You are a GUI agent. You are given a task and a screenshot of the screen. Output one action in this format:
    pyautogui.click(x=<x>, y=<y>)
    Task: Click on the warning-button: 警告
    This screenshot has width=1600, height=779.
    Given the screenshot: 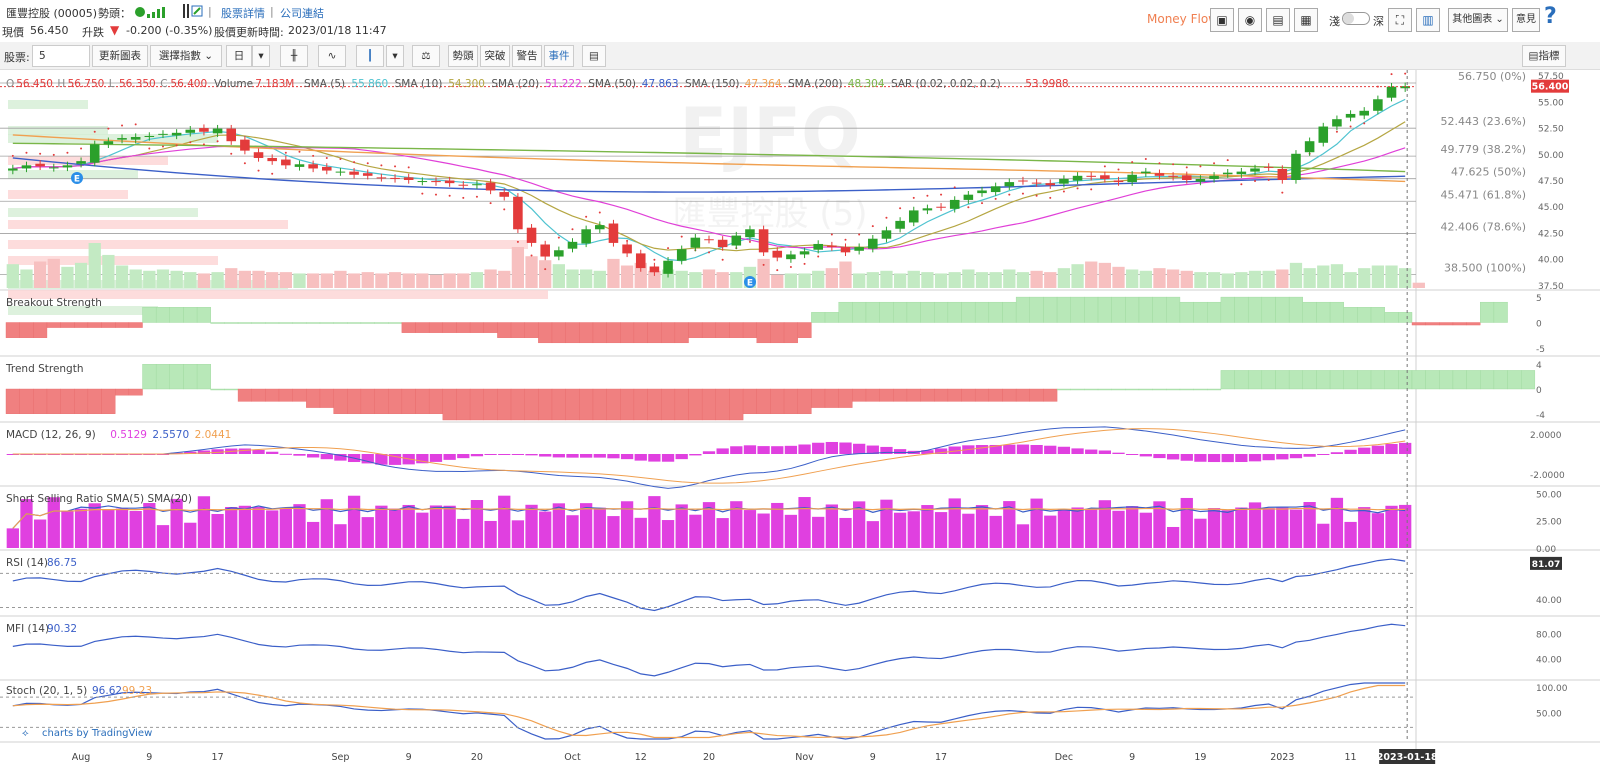 What is the action you would take?
    pyautogui.click(x=527, y=56)
    